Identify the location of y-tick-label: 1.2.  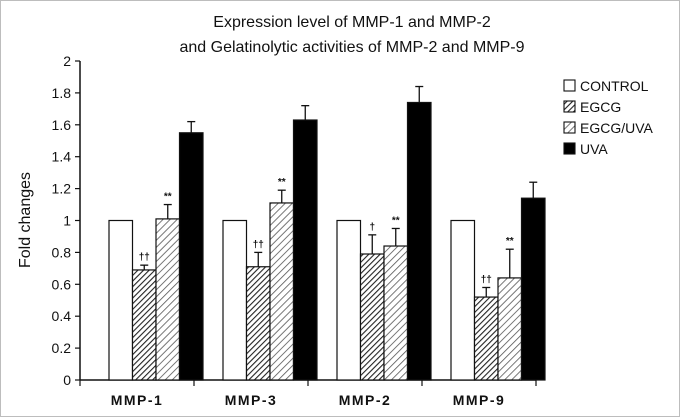
(62, 189).